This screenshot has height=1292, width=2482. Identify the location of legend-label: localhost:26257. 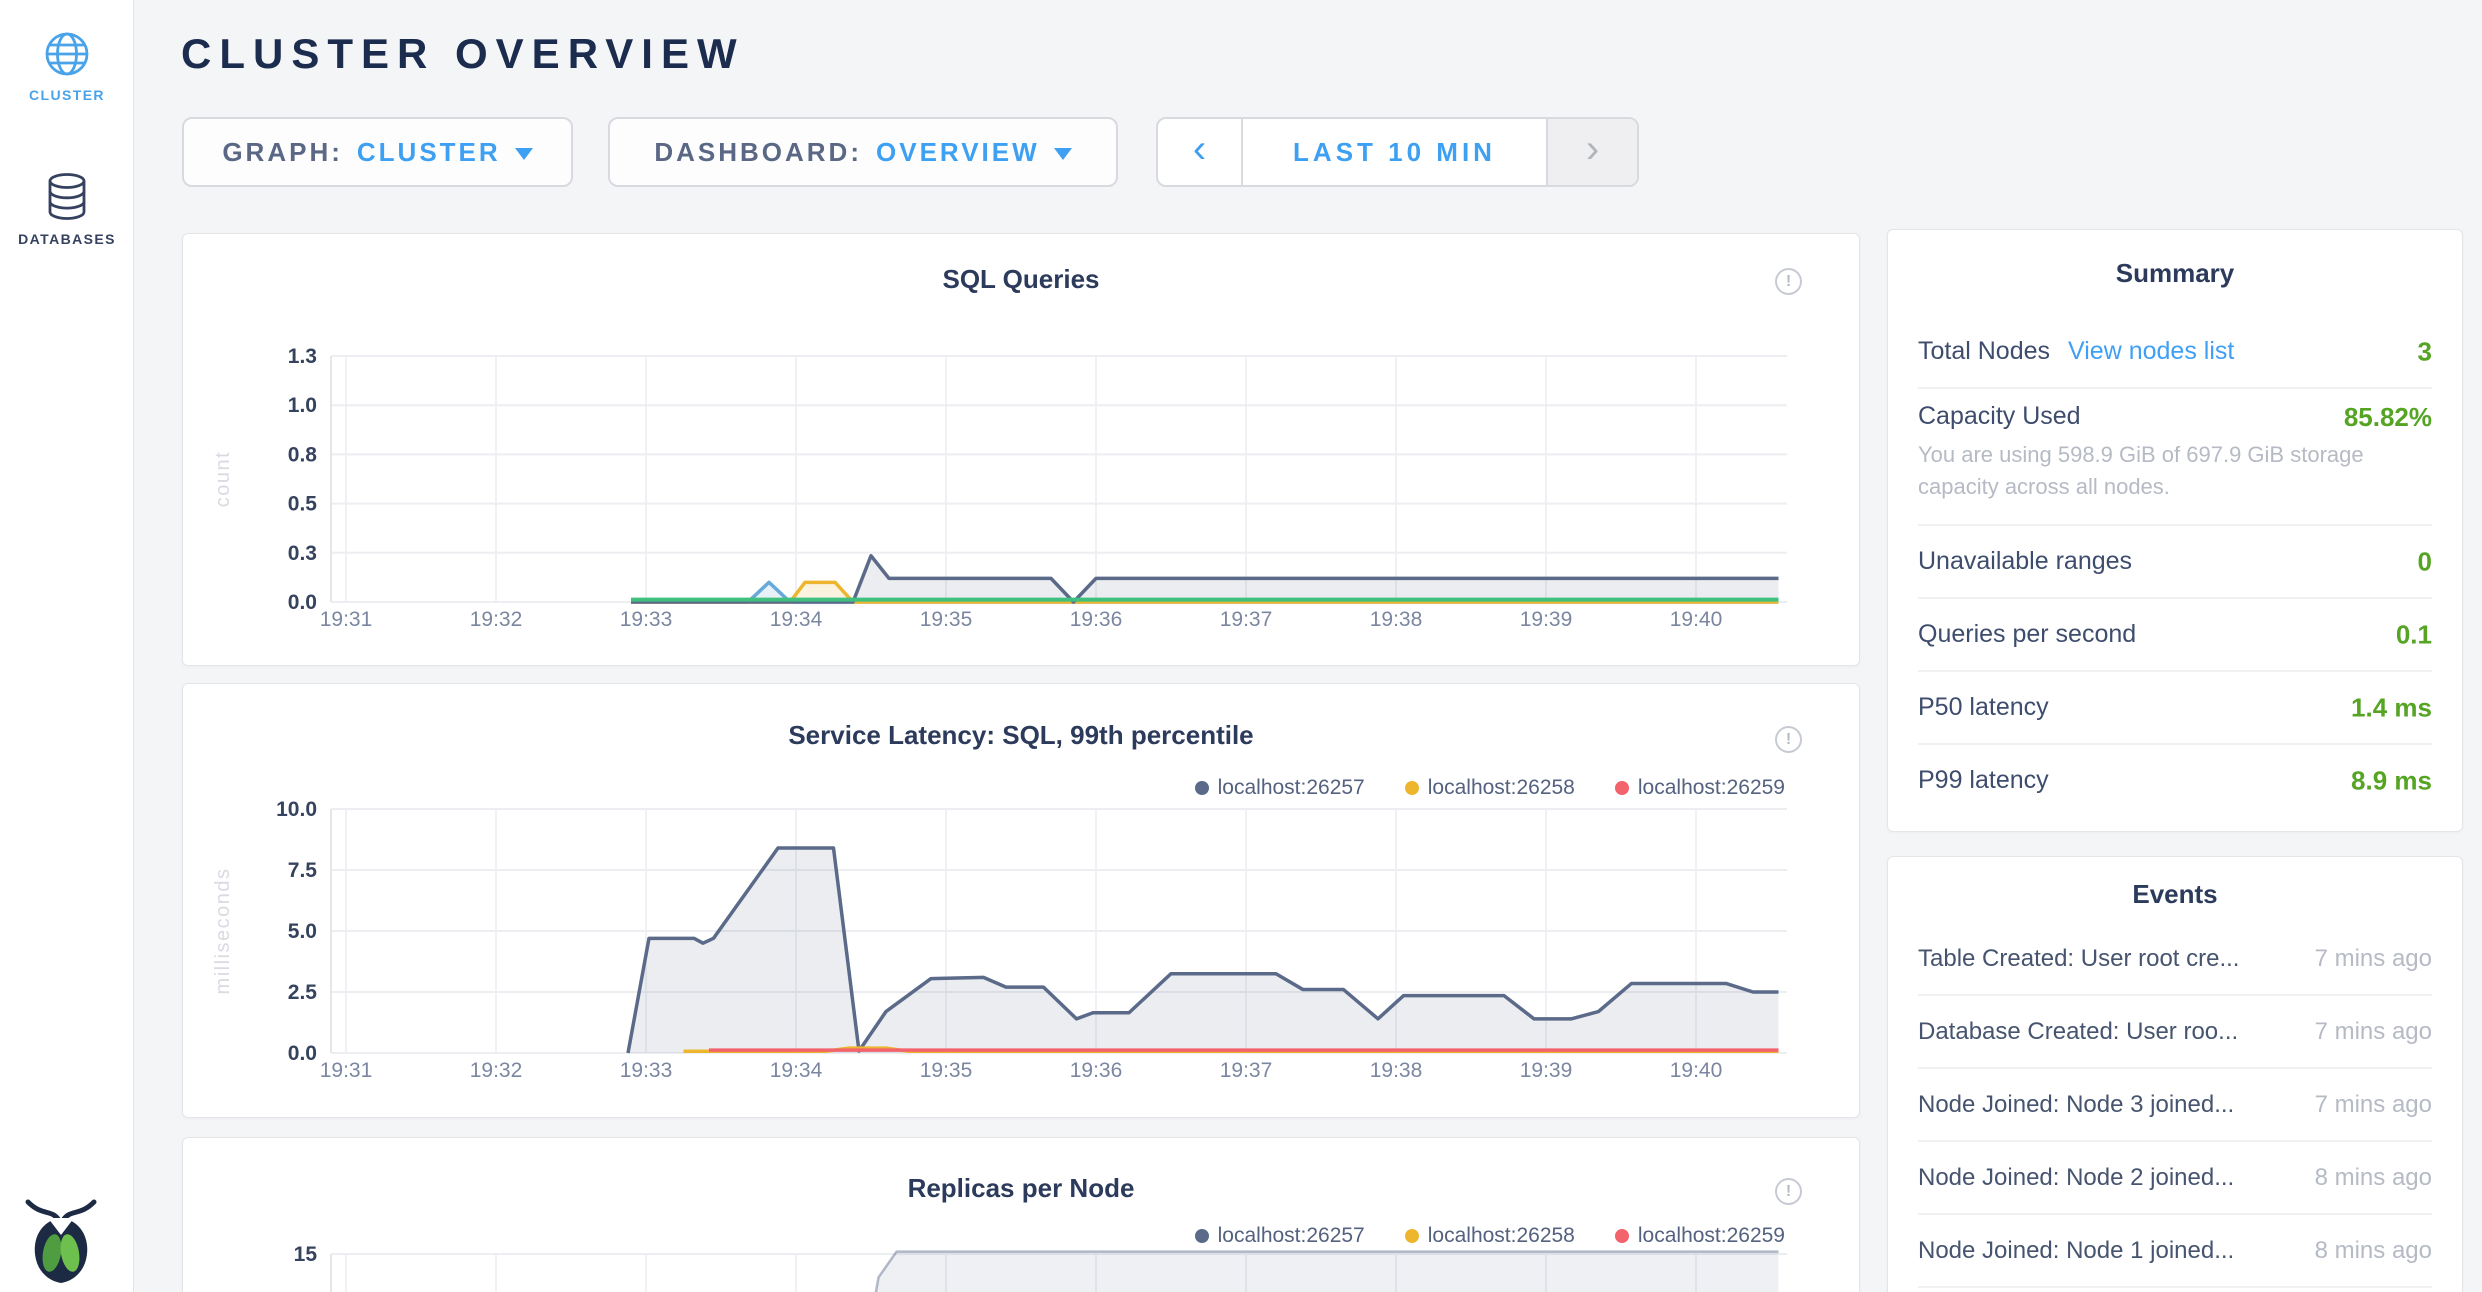
(1291, 1235).